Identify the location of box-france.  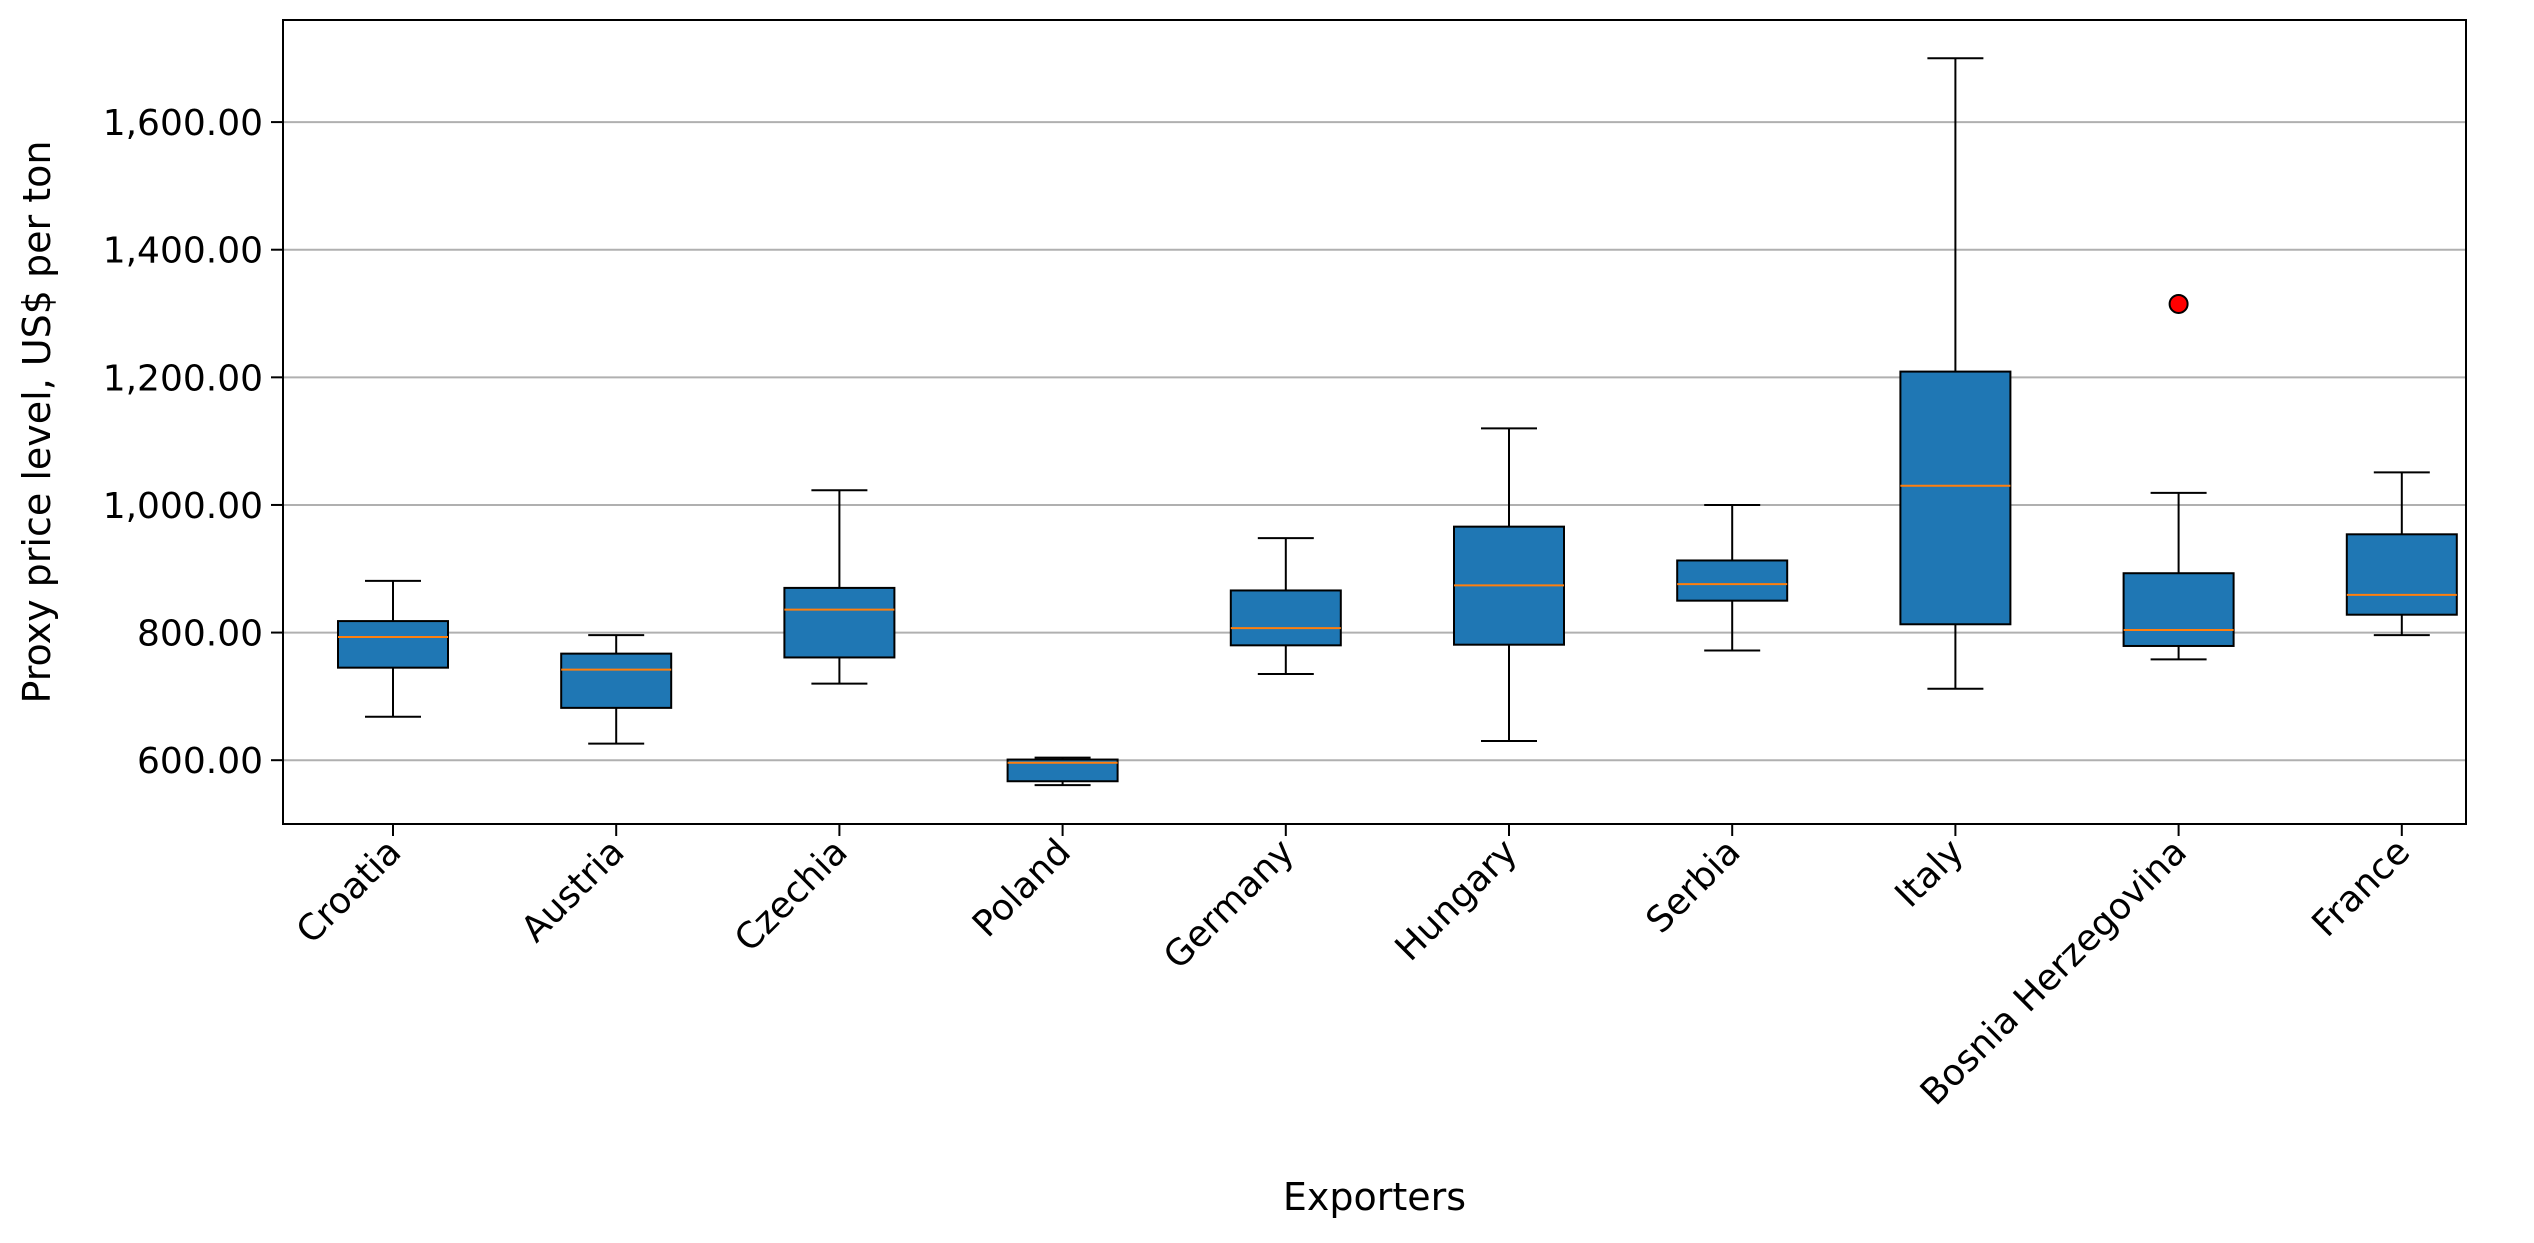
(2401, 554).